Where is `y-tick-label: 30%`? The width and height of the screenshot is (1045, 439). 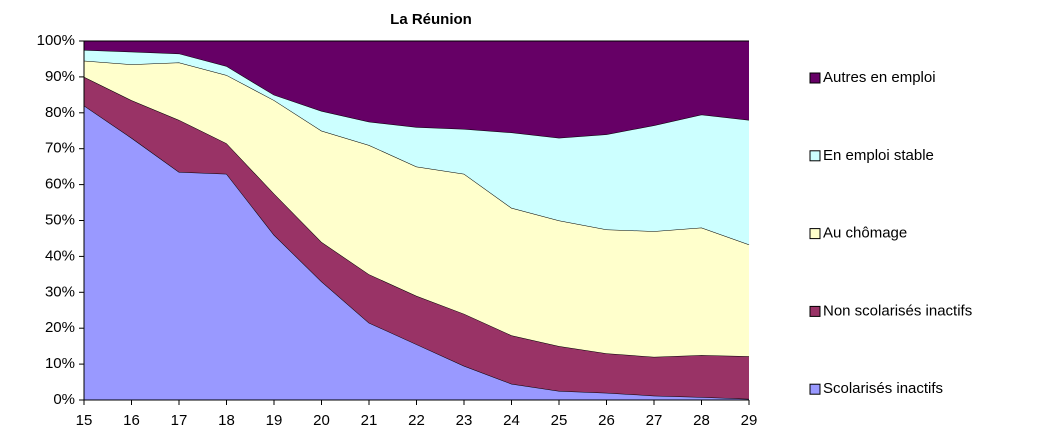 y-tick-label: 30% is located at coordinates (60, 291).